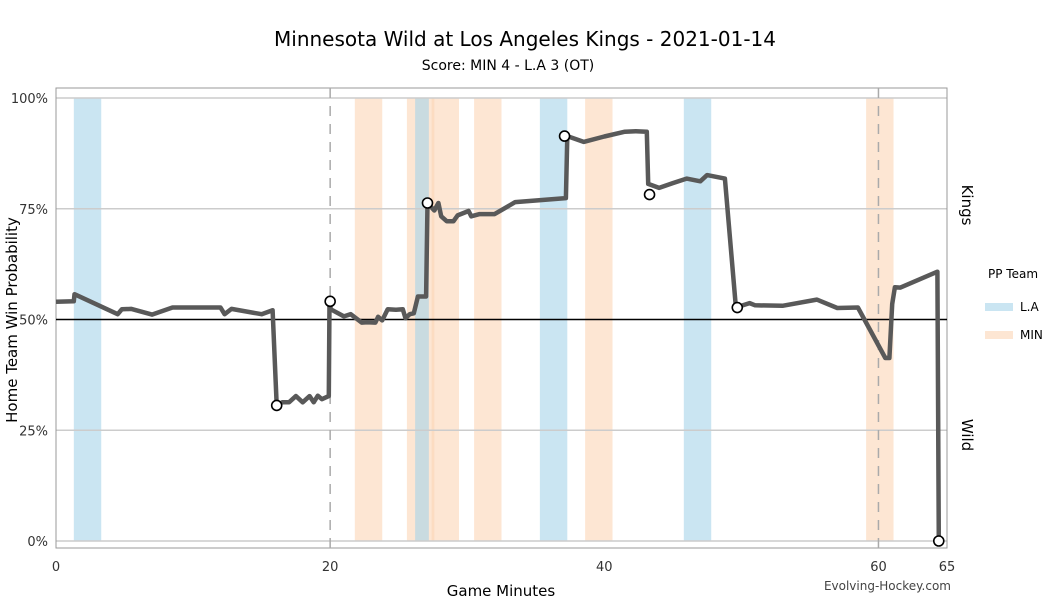  What do you see at coordinates (999, 307) in the screenshot?
I see `legend-swatch-la` at bounding box center [999, 307].